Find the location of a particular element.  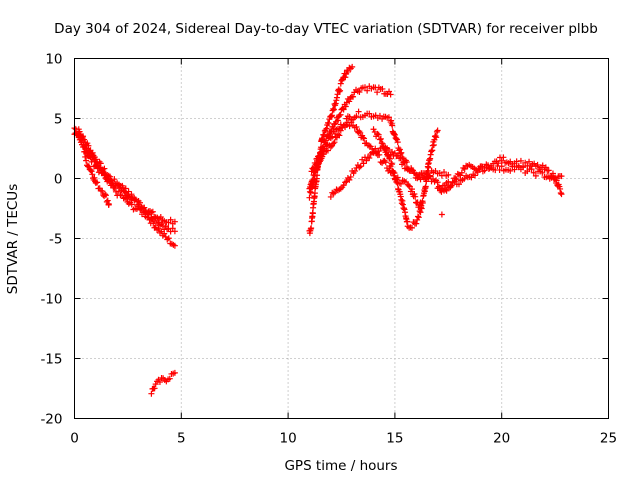

y-tick-label: 0 is located at coordinates (58, 180).